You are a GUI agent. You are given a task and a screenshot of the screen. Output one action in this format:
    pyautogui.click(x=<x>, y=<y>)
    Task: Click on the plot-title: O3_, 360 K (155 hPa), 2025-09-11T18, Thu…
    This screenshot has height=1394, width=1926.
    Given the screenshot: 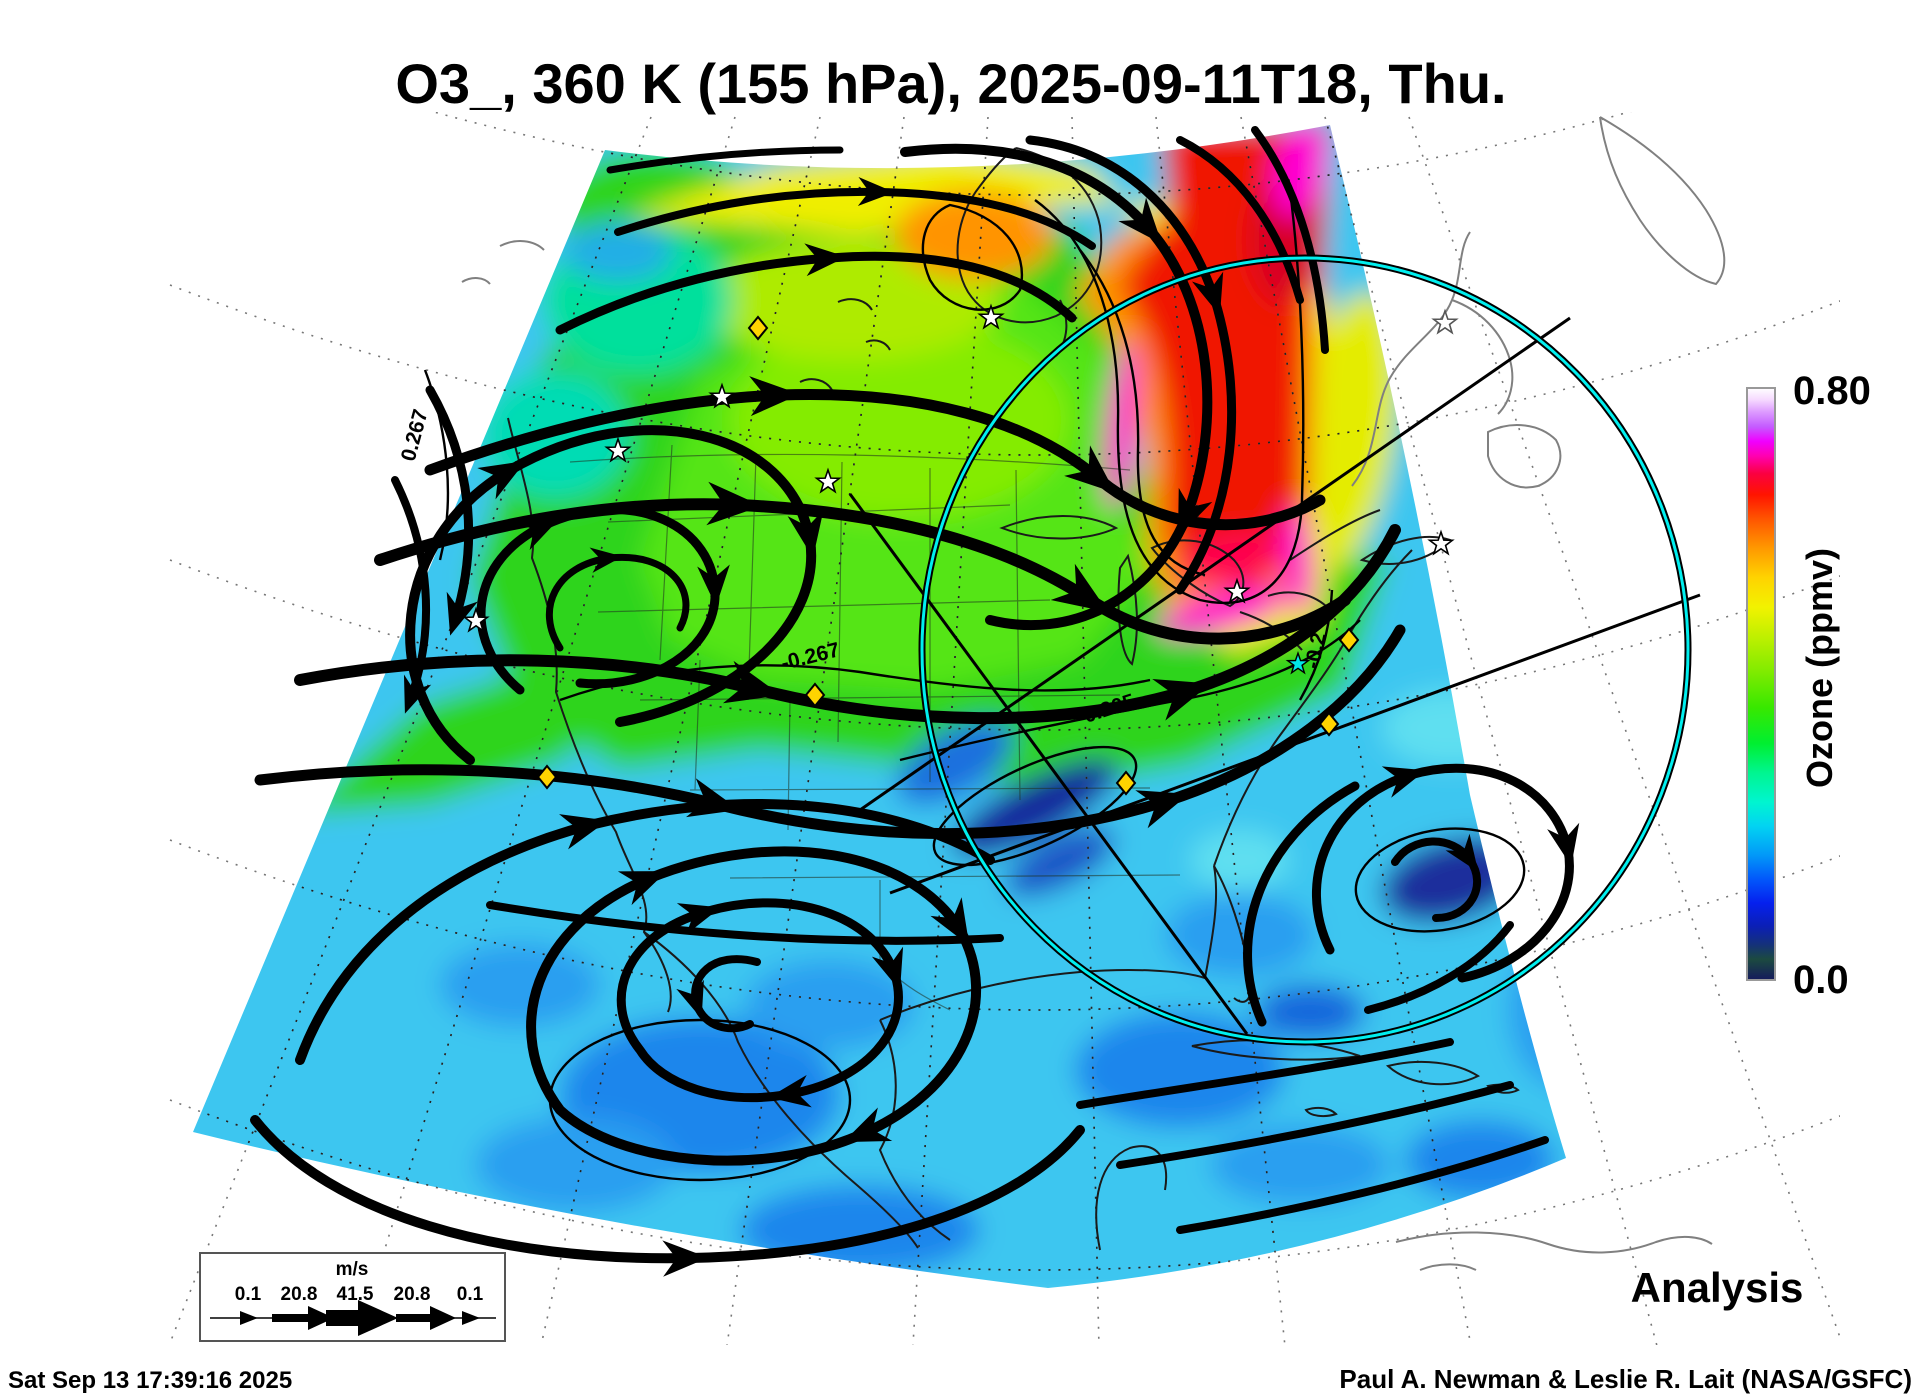 What is the action you would take?
    pyautogui.click(x=950, y=83)
    